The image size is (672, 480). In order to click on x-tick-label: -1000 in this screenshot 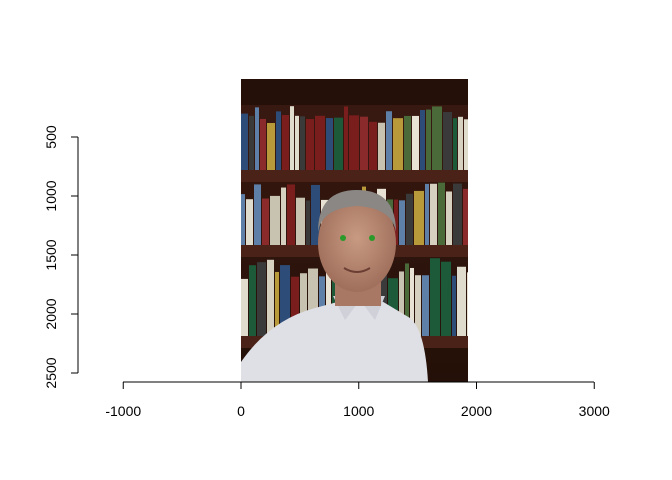, I will do `click(123, 411)`.